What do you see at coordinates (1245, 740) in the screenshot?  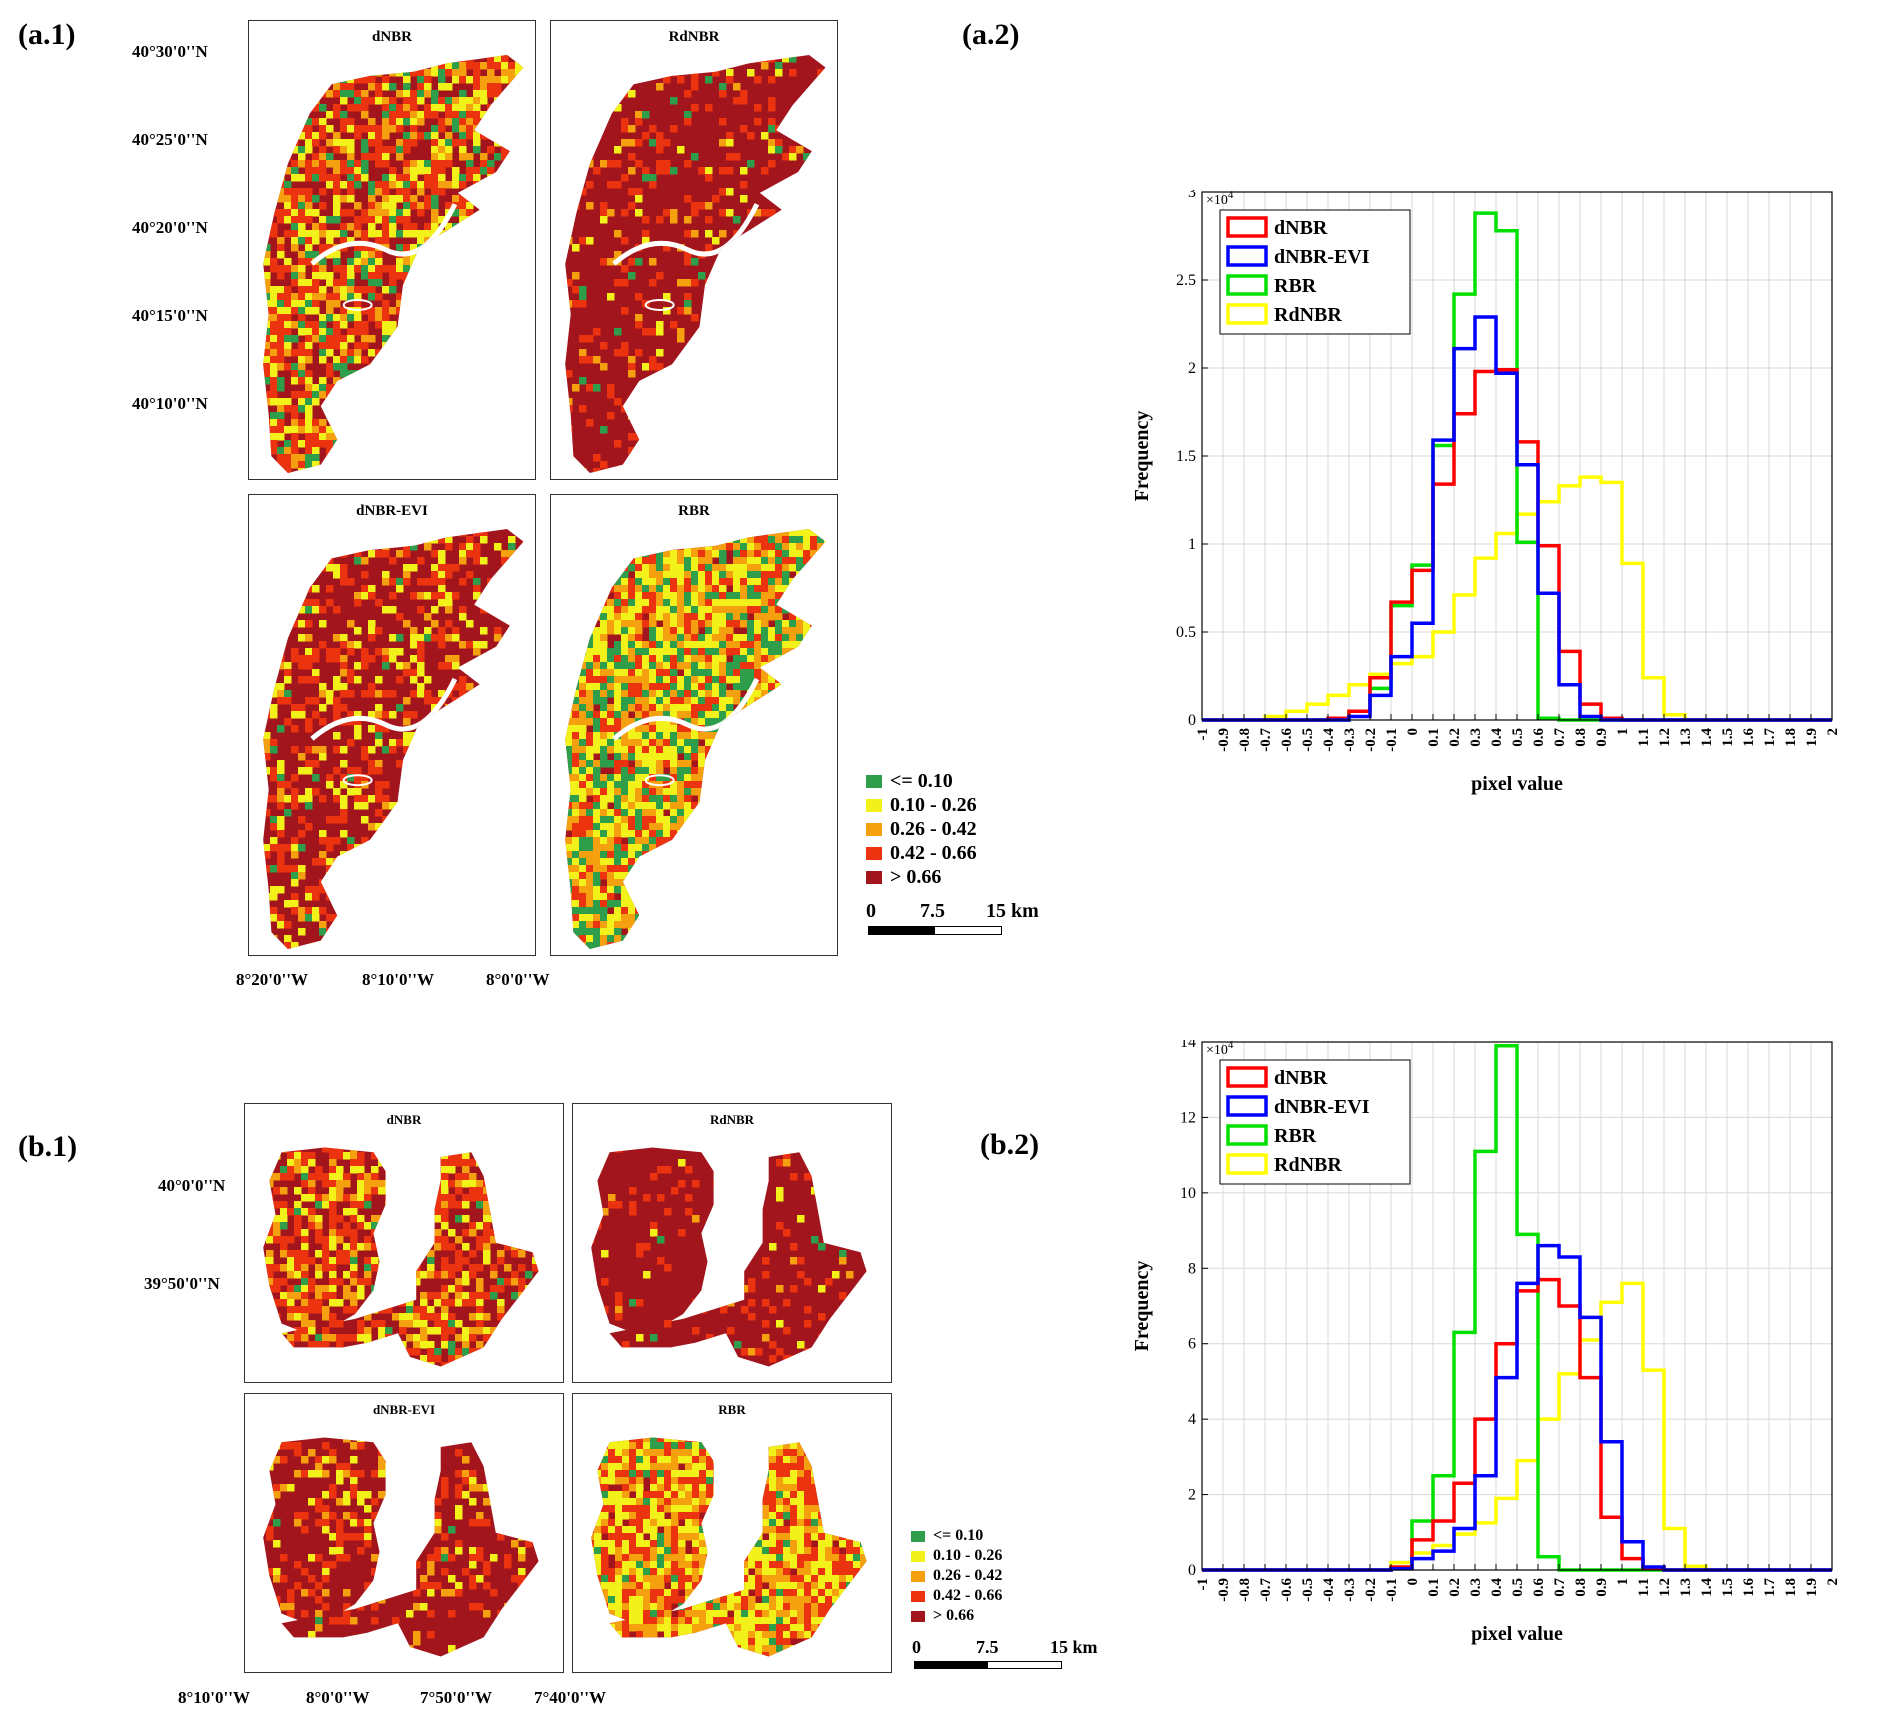 I see `x-tick-label: -0.8` at bounding box center [1245, 740].